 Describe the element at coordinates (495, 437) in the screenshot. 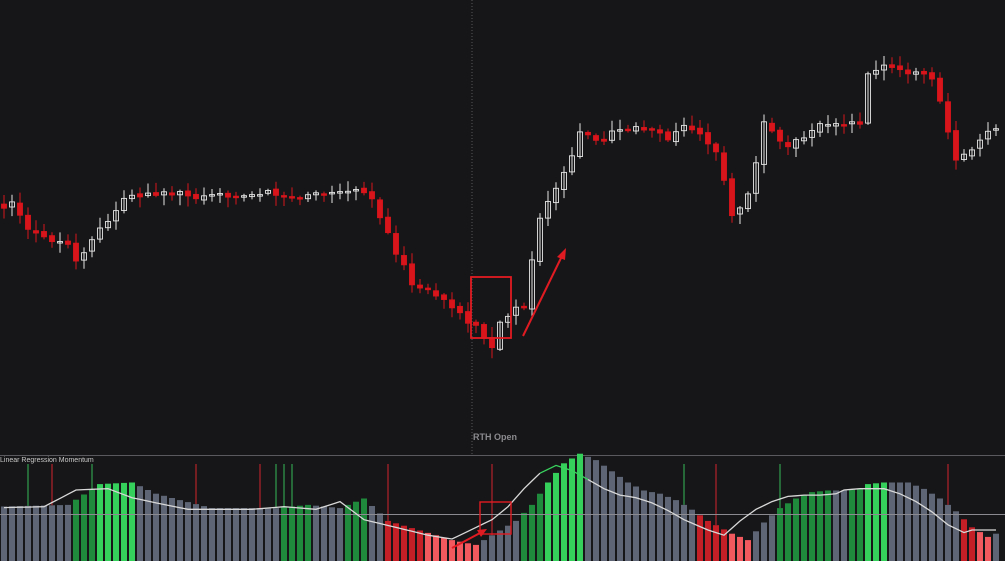

I see `session-marker-label: RTH Open` at that location.